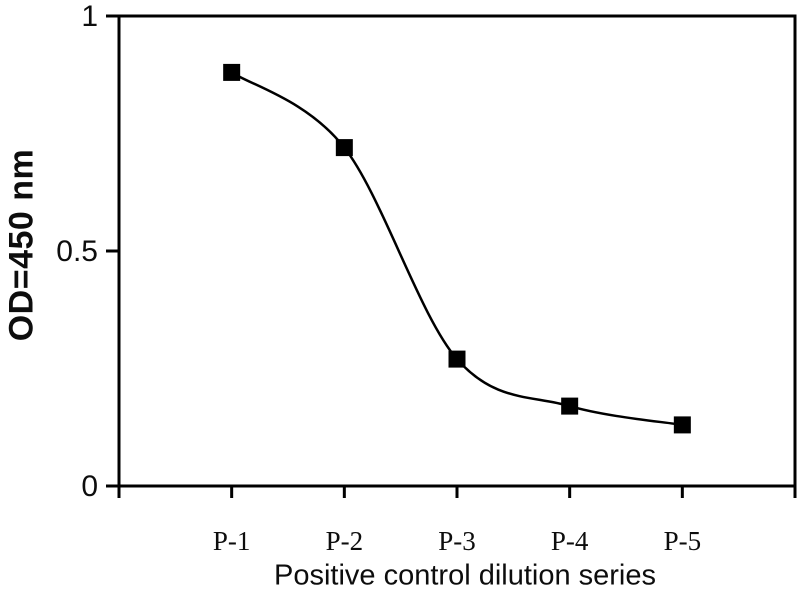  Describe the element at coordinates (570, 541) in the screenshot. I see `x-tick-label-P-4: P-4` at that location.